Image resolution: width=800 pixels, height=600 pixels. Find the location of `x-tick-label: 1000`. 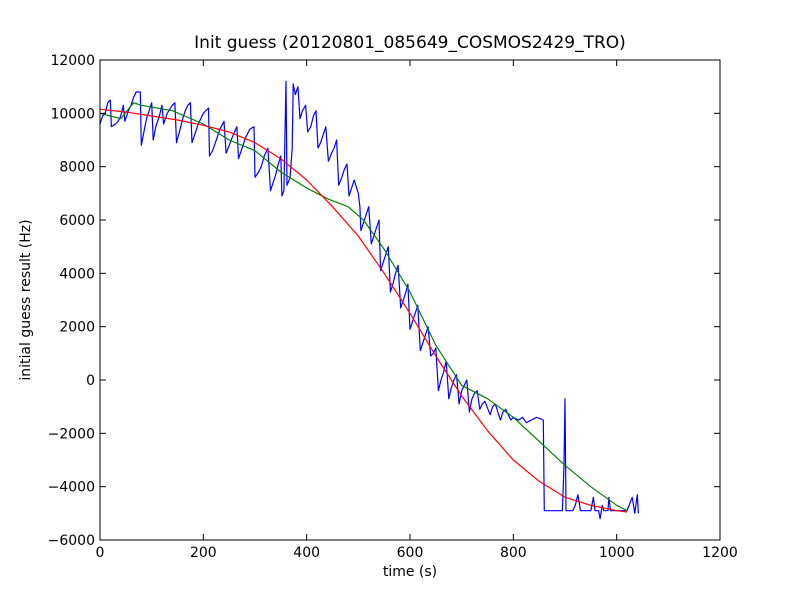

x-tick-label: 1000 is located at coordinates (617, 553).